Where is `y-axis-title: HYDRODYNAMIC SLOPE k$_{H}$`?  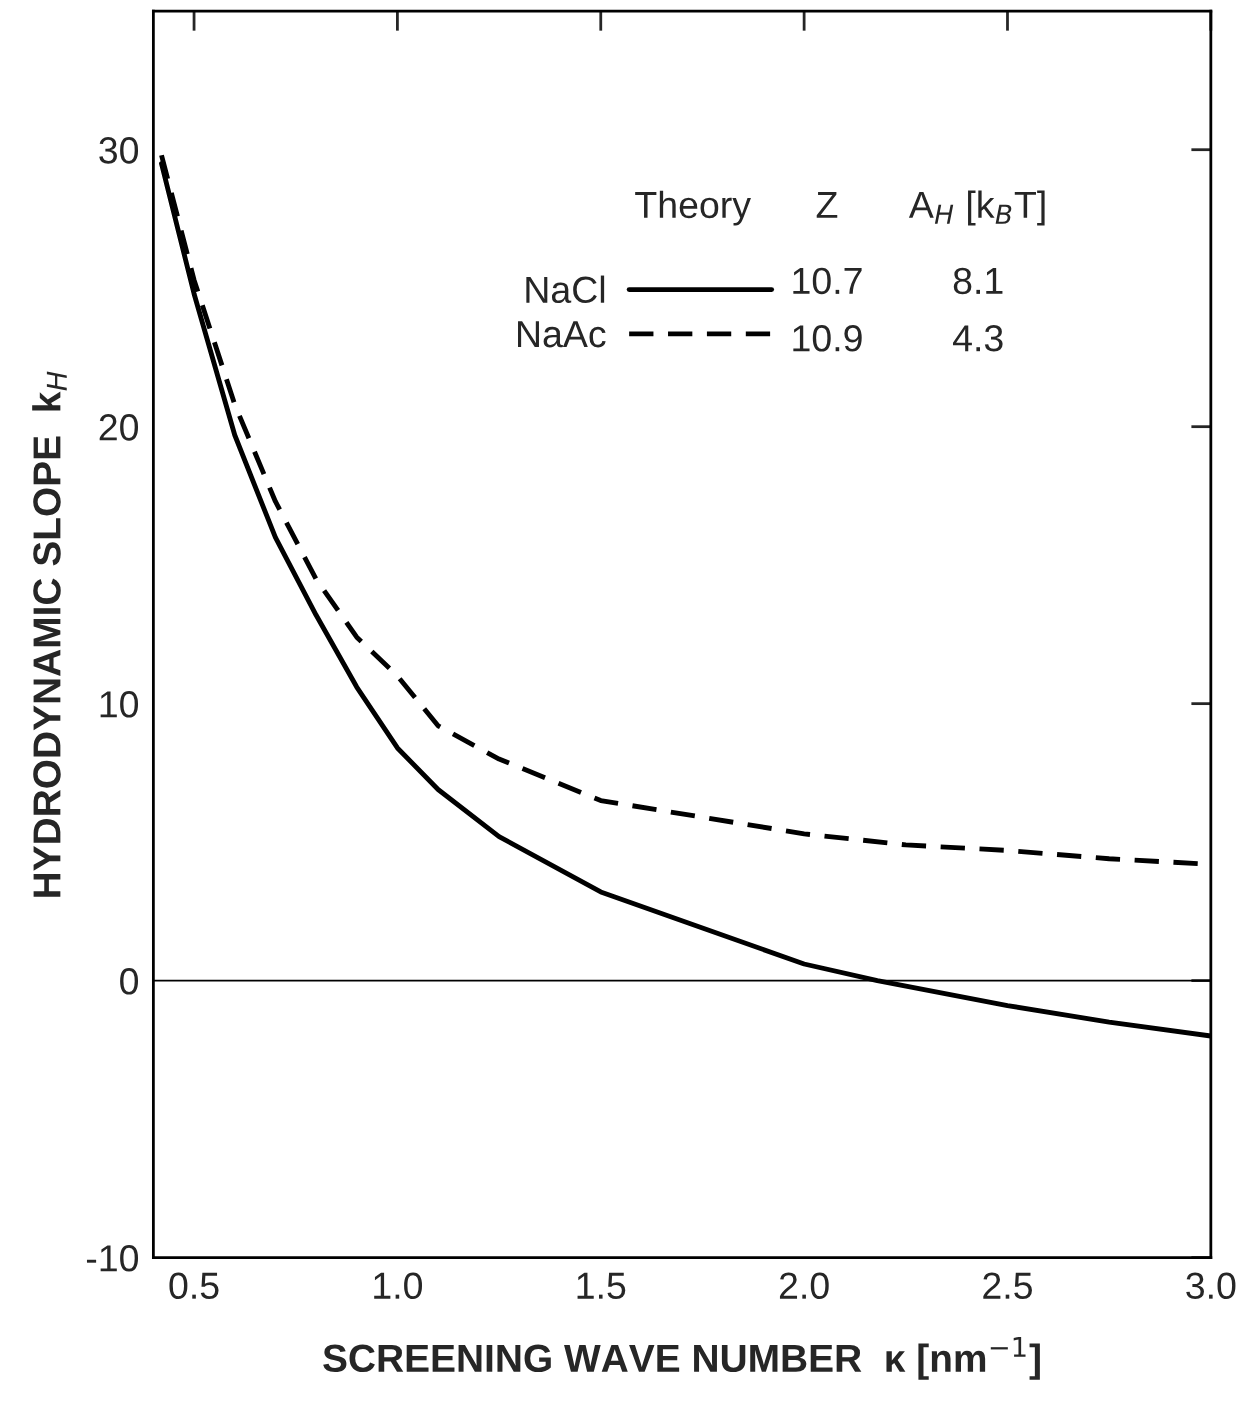
y-axis-title: HYDRODYNAMIC SLOPE k$_{H}$ is located at coordinates (49, 634).